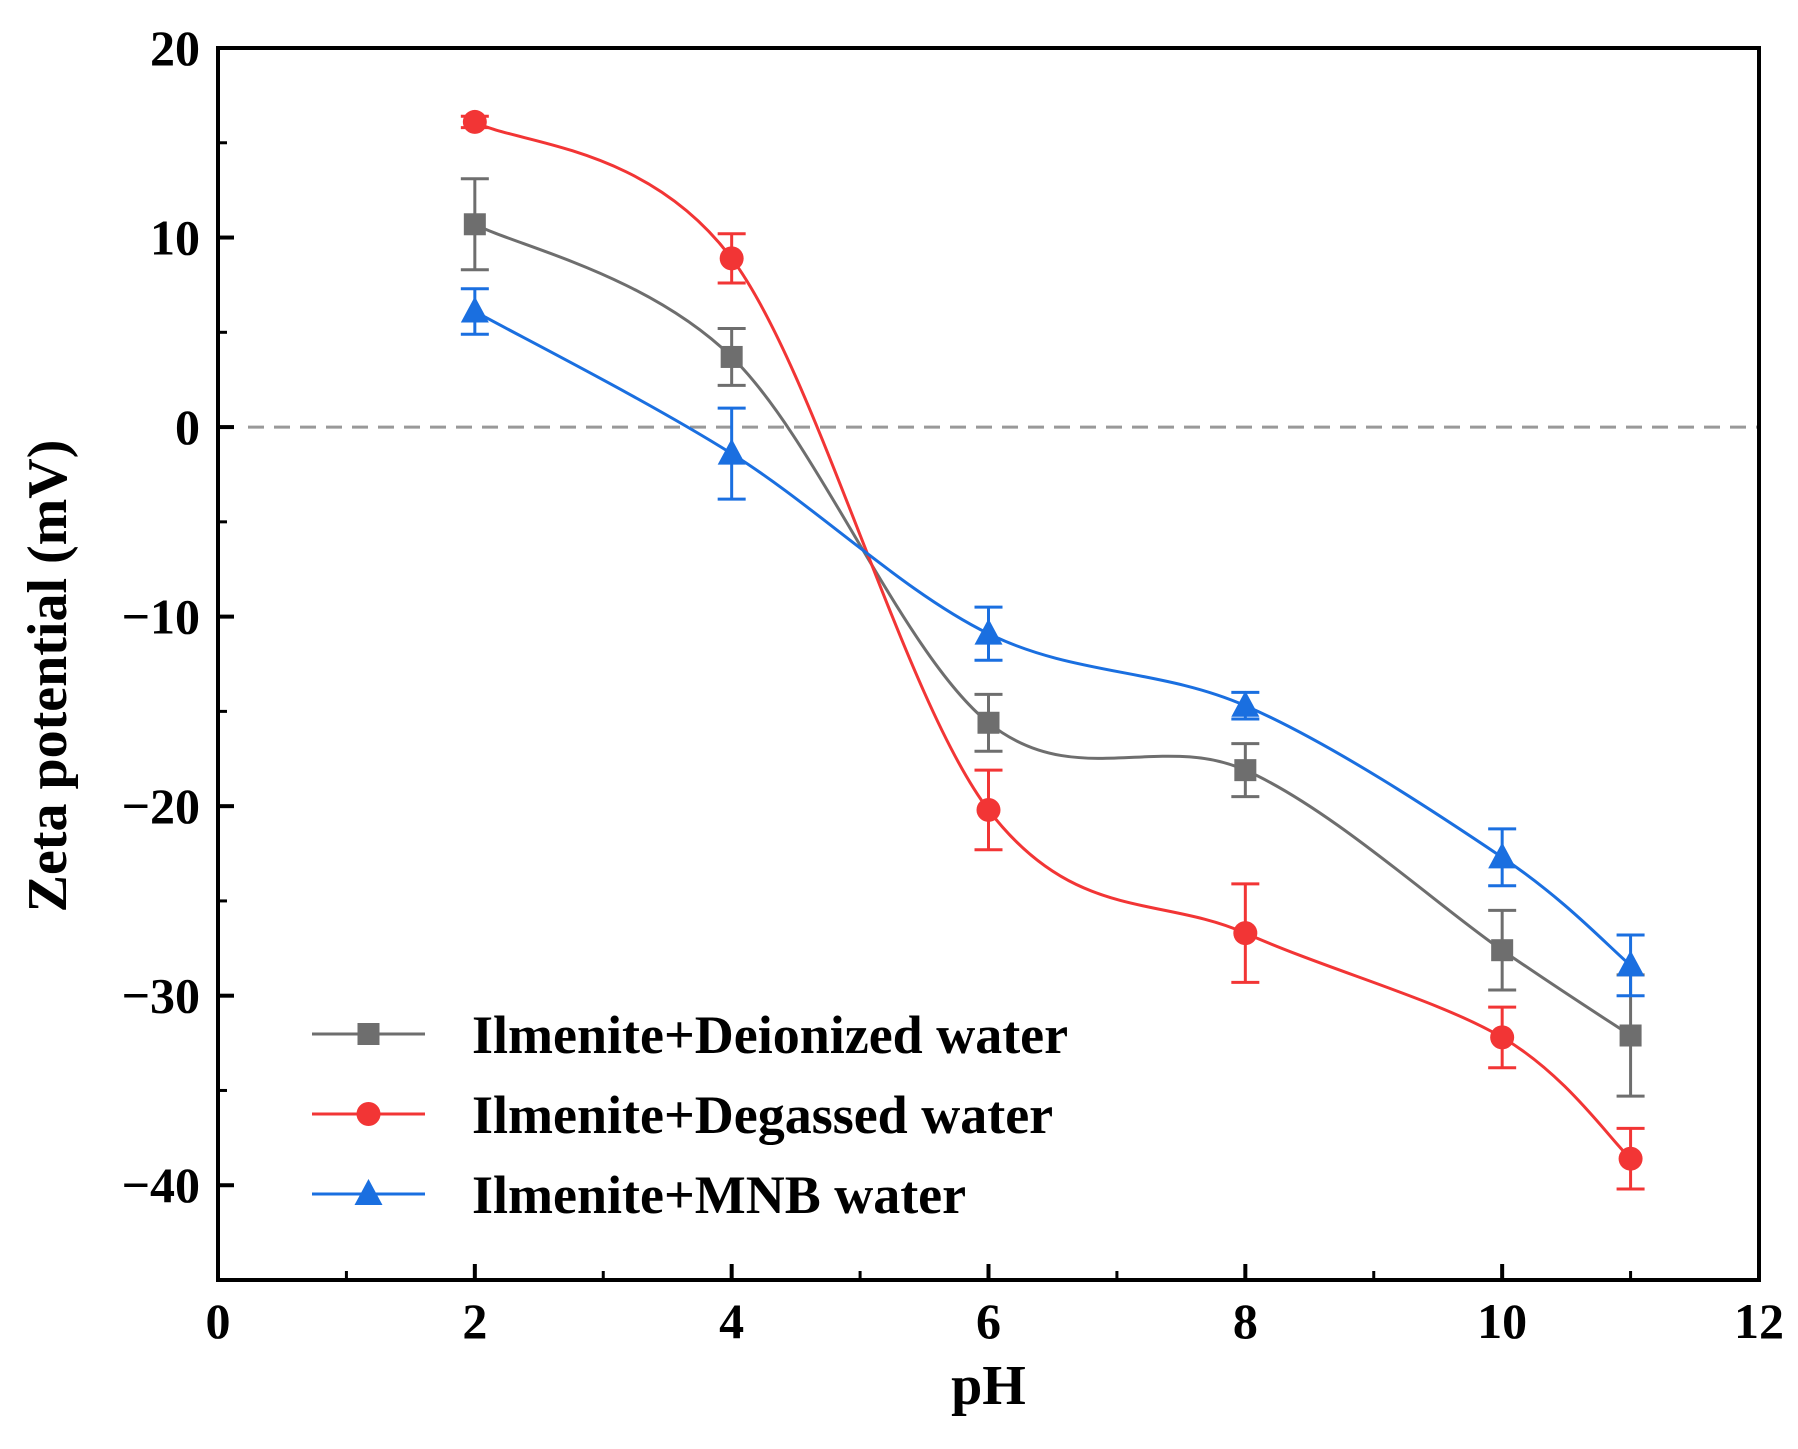 The height and width of the screenshot is (1449, 1798). I want to click on x-tick-label: 6, so click(988, 1321).